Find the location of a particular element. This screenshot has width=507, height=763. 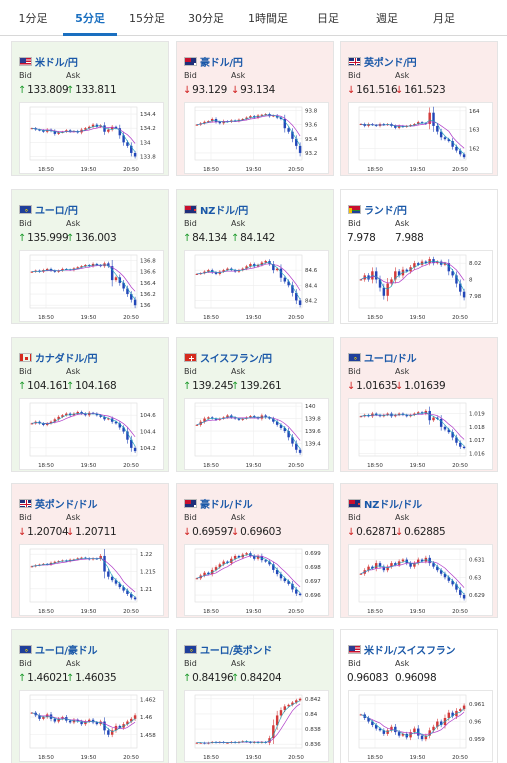

pair-header: 米ドル/スイスフラン is located at coordinates (402, 648).